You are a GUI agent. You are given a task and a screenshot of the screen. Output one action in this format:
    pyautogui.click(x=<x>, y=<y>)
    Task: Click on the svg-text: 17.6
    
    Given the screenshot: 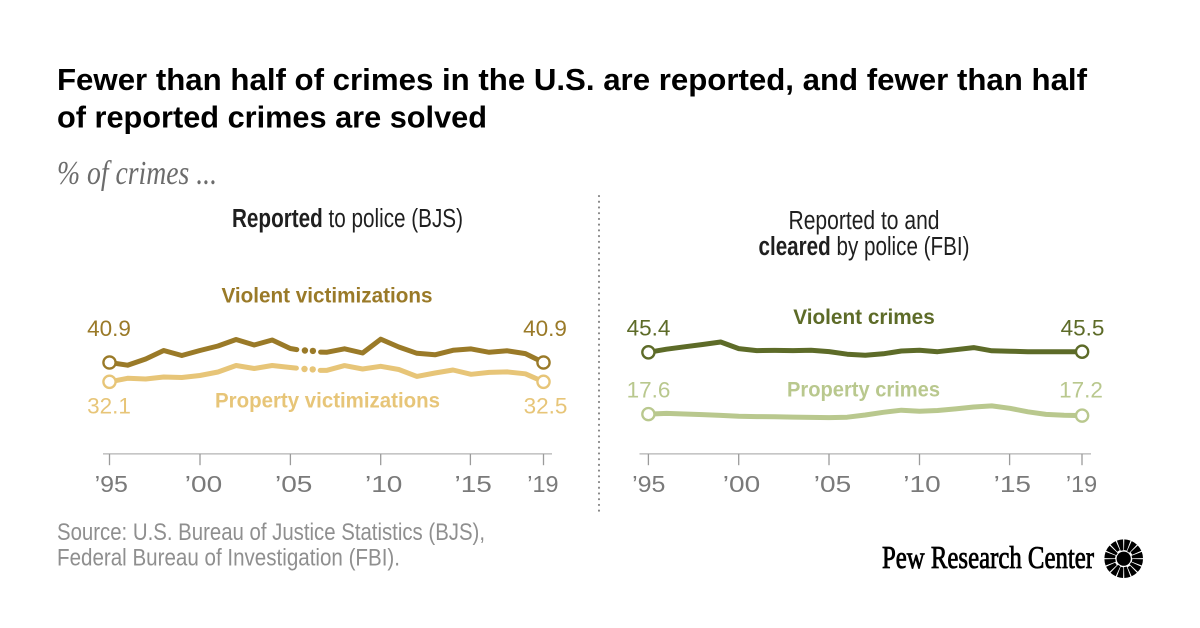 What is the action you would take?
    pyautogui.click(x=649, y=389)
    